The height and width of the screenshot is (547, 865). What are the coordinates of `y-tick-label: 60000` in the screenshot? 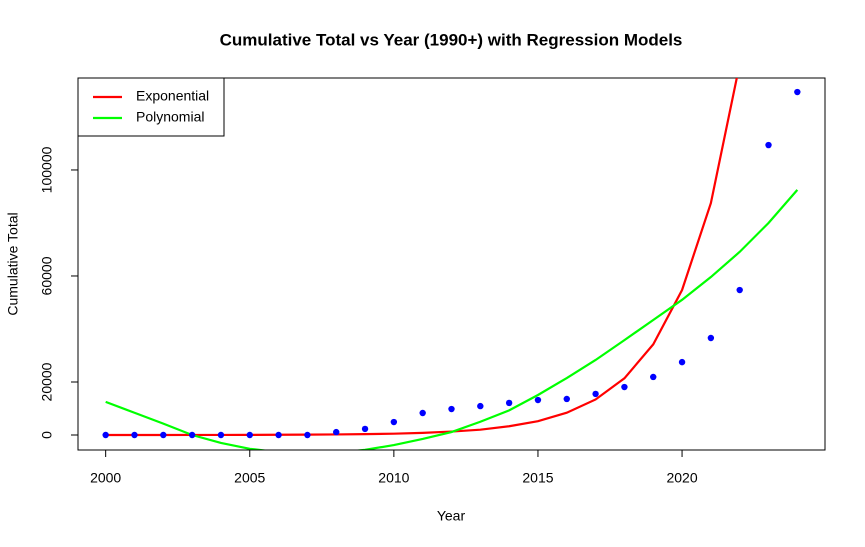 It's located at (47, 275).